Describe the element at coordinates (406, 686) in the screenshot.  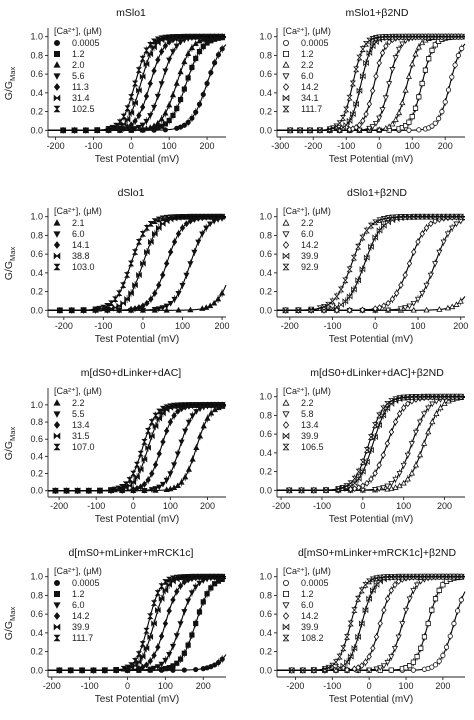
I see `x-tick-label: 100` at that location.